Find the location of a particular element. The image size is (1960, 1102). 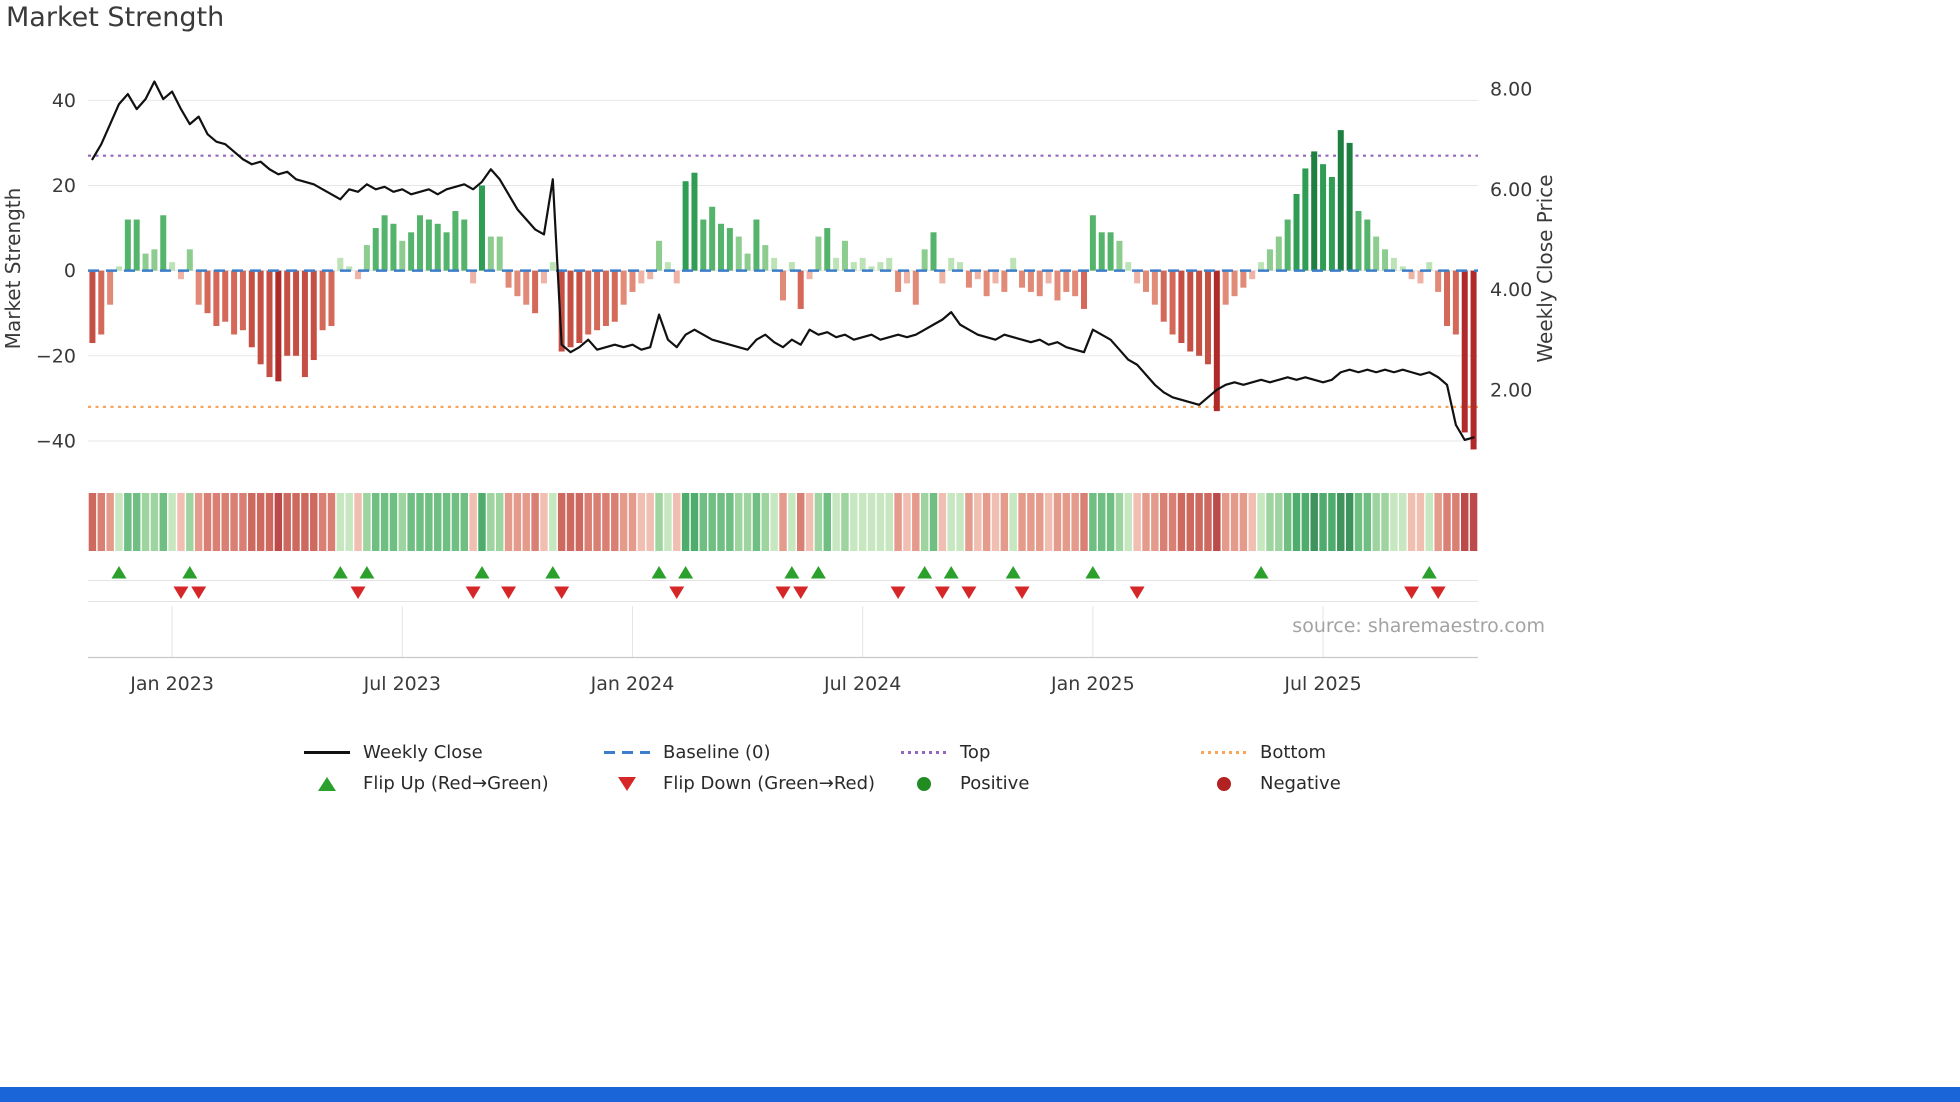

flip-down-triangle-icon is located at coordinates (627, 783).